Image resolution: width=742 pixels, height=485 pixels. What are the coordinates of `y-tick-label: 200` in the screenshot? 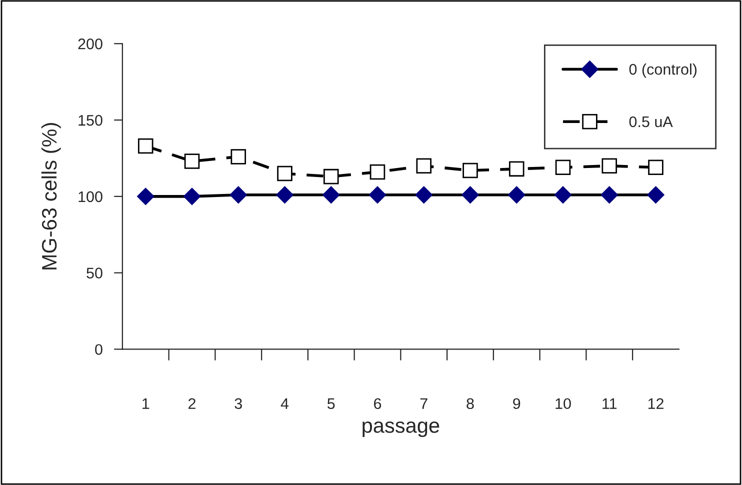 It's located at (90, 44).